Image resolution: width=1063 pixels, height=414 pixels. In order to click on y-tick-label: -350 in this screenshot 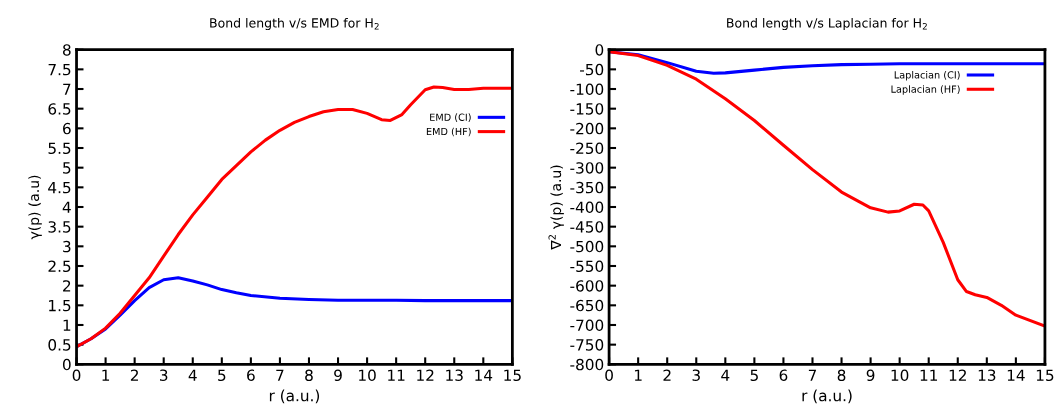, I will do `click(587, 187)`.